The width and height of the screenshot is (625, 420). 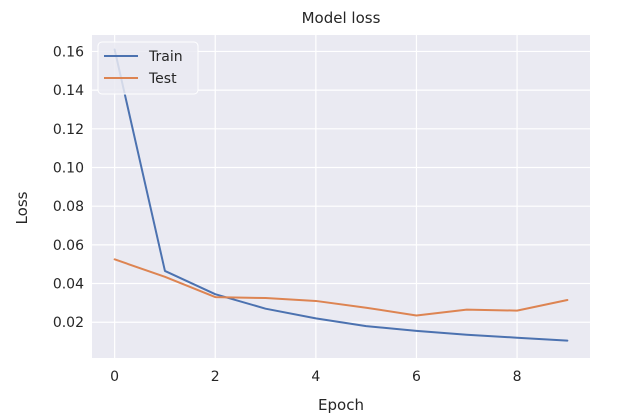 I want to click on y-axis-label: Loss, so click(x=22, y=207).